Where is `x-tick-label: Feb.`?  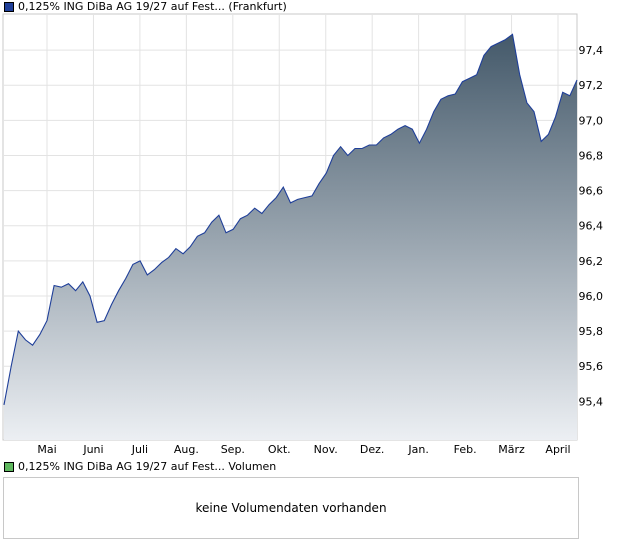
x-tick-label: Feb. is located at coordinates (465, 449).